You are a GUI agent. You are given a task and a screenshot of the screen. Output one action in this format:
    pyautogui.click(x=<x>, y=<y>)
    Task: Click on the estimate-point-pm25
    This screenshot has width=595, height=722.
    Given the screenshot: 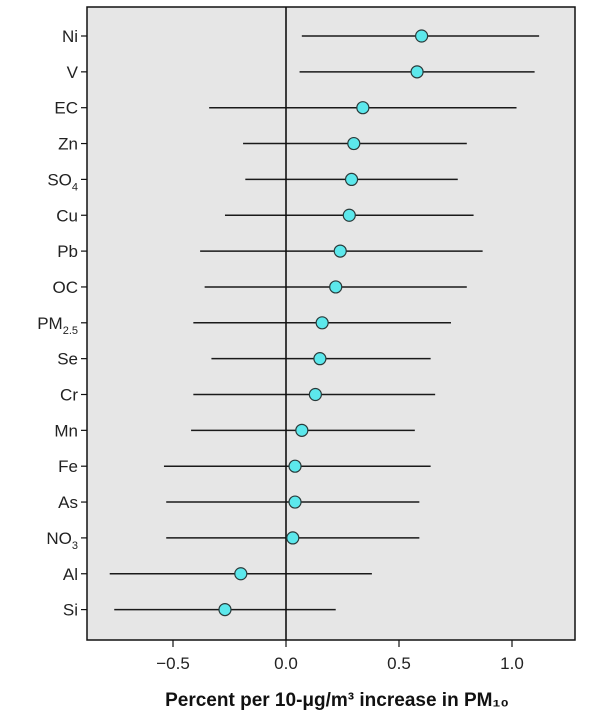 What is the action you would take?
    pyautogui.click(x=322, y=323)
    